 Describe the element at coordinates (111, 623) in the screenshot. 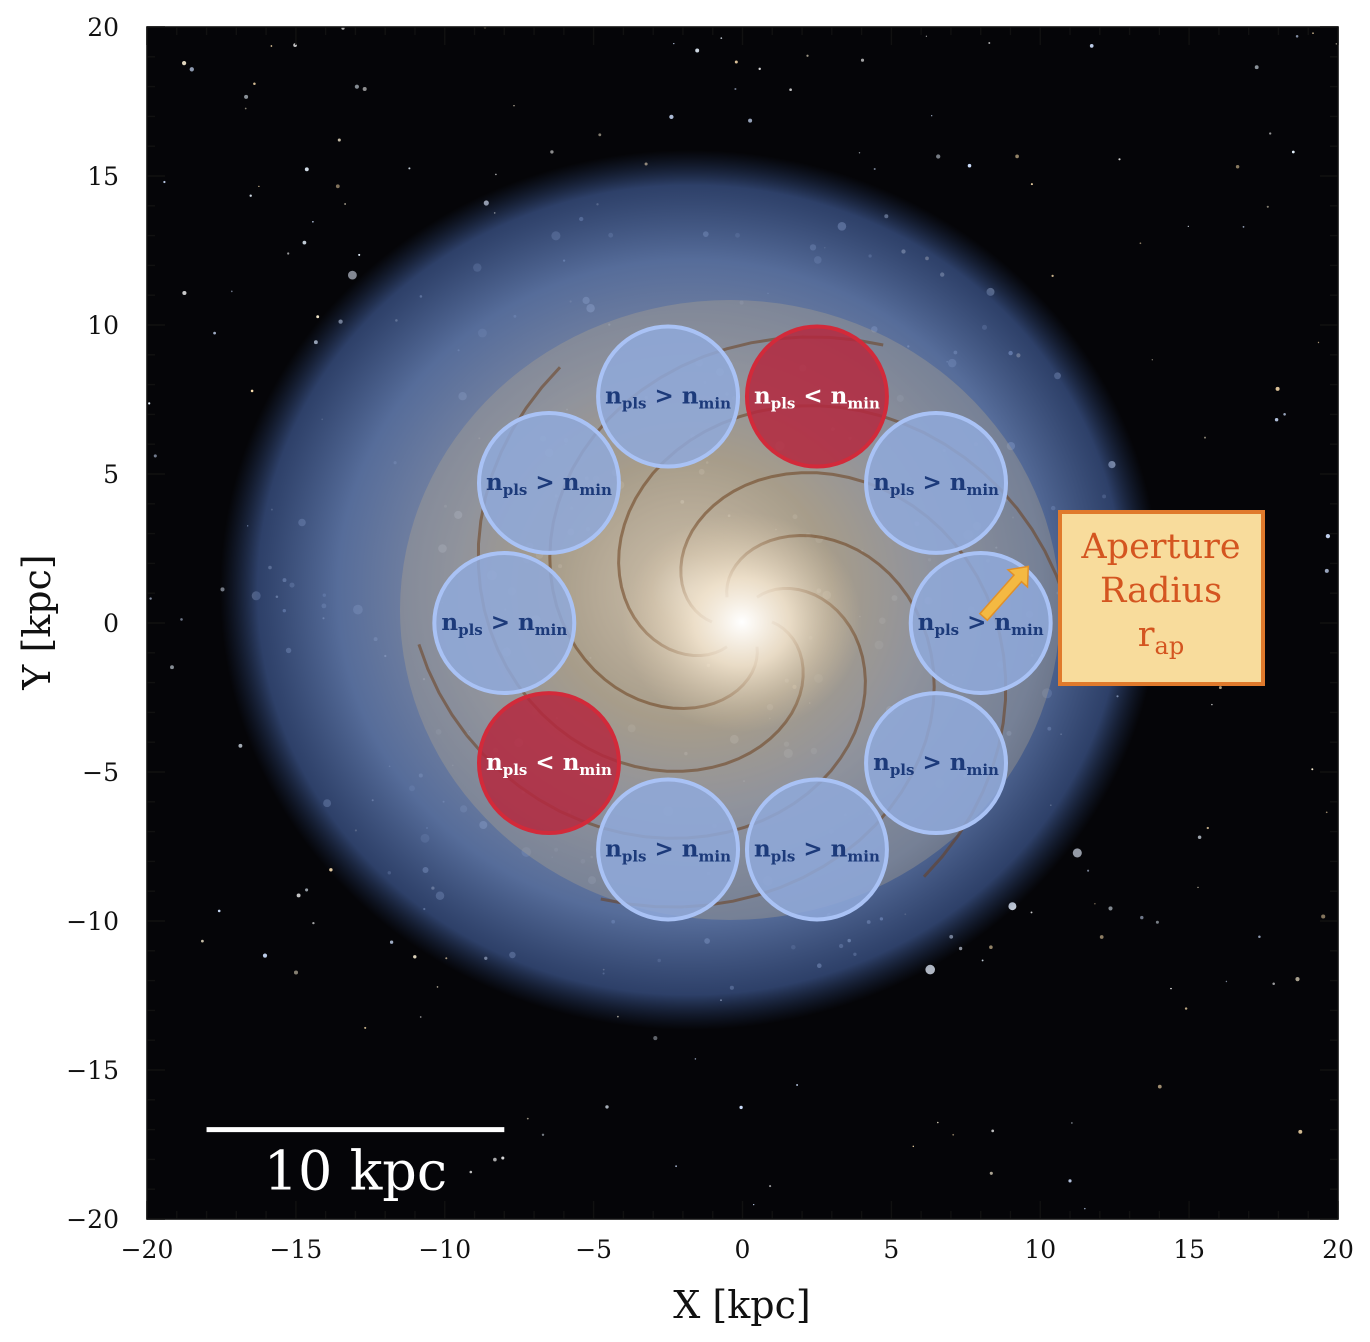

I see `y-tick-label: 0` at that location.